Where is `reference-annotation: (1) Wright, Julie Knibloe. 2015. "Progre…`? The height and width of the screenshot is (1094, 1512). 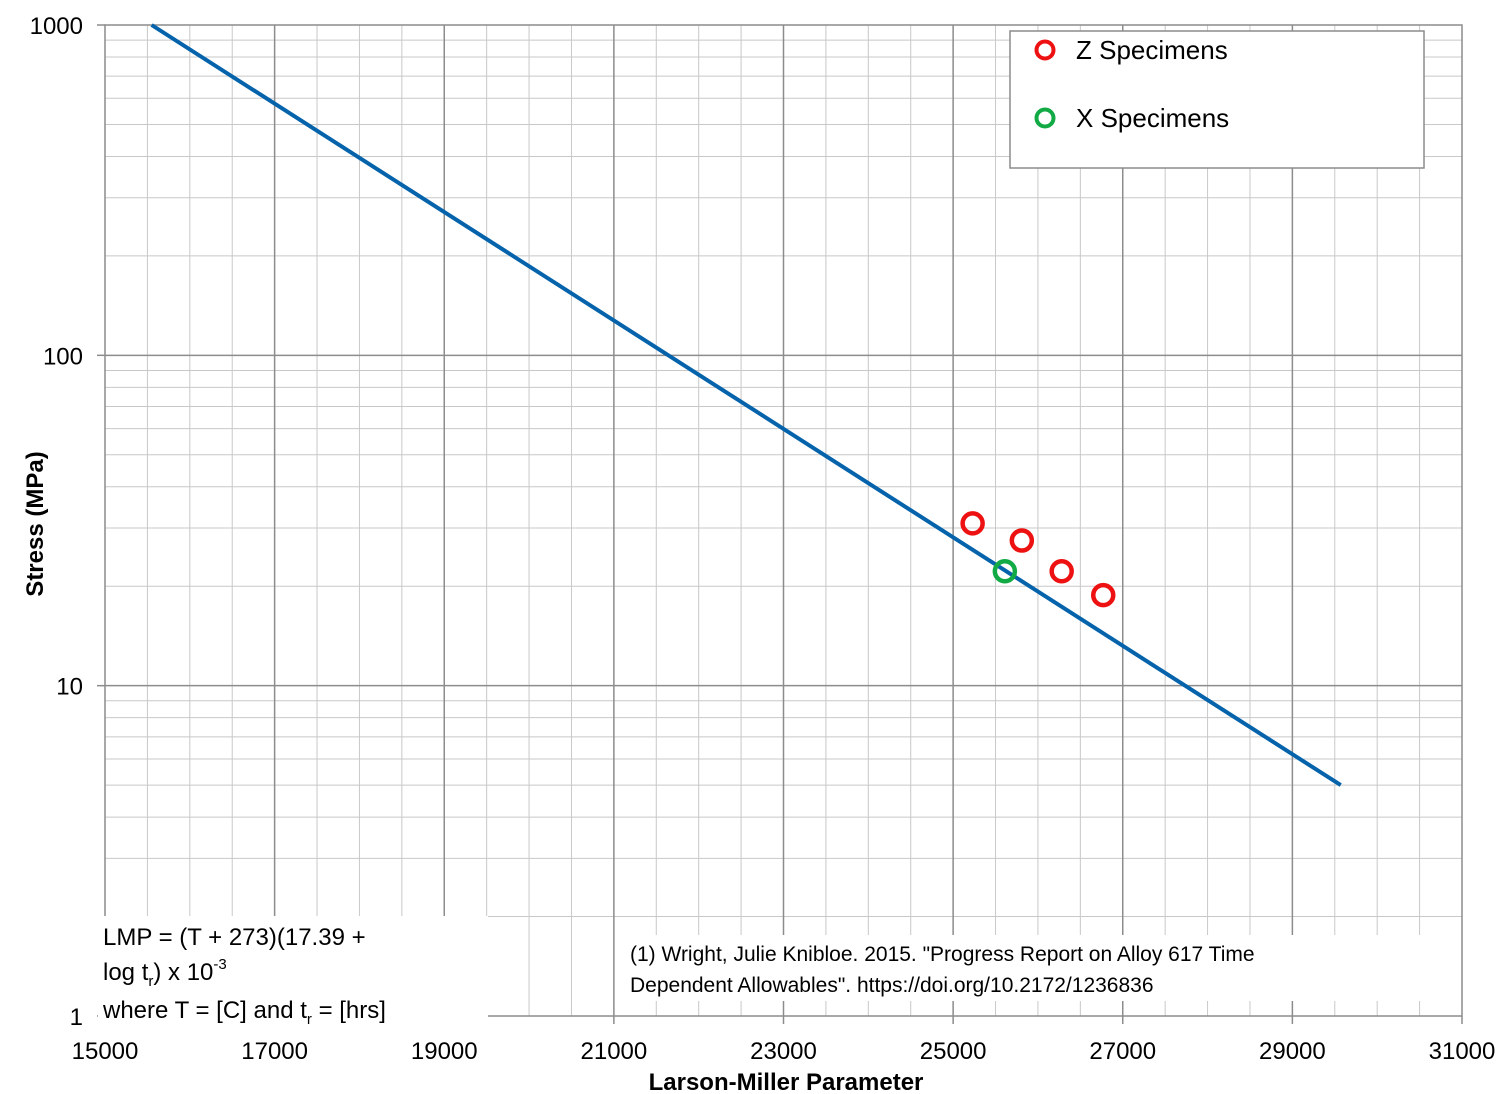
reference-annotation: (1) Wright, Julie Knibloe. 2015. "Progre… is located at coordinates (1026, 968).